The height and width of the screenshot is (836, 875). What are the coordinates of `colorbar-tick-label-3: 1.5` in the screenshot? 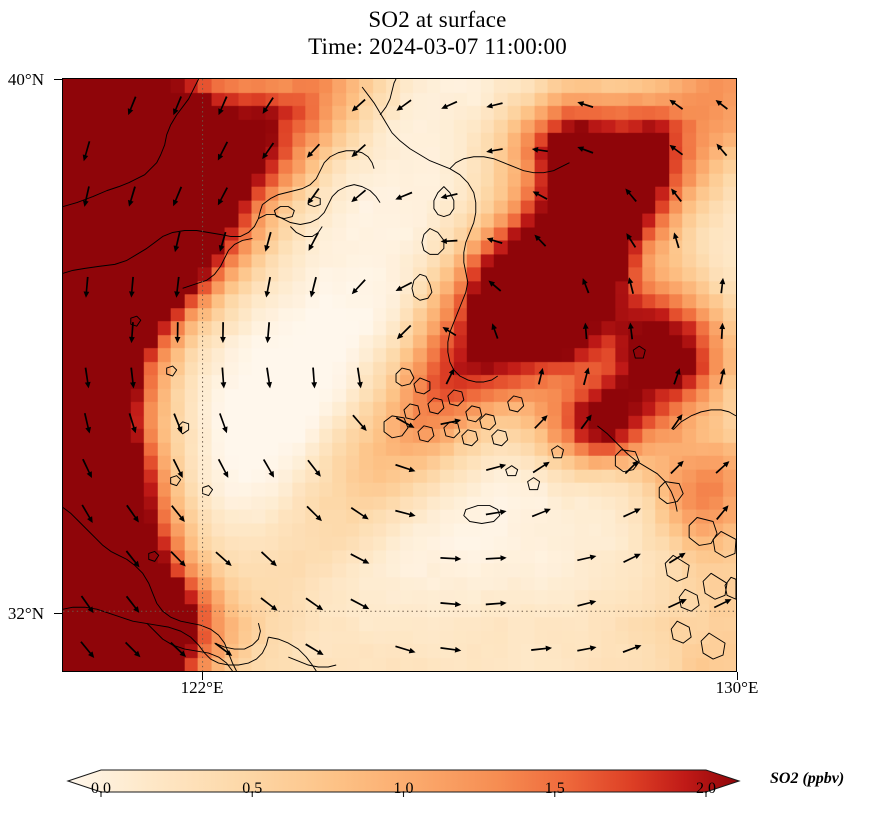 It's located at (554, 788).